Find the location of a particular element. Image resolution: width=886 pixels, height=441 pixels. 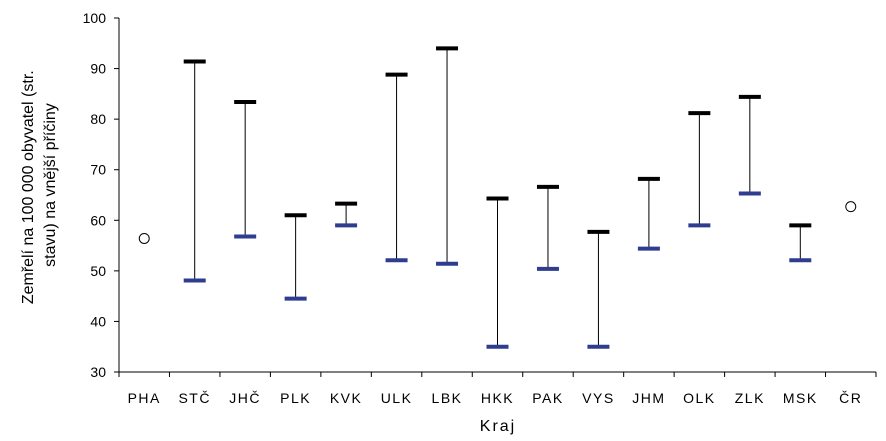

x-tick-label: ZLK is located at coordinates (750, 398).